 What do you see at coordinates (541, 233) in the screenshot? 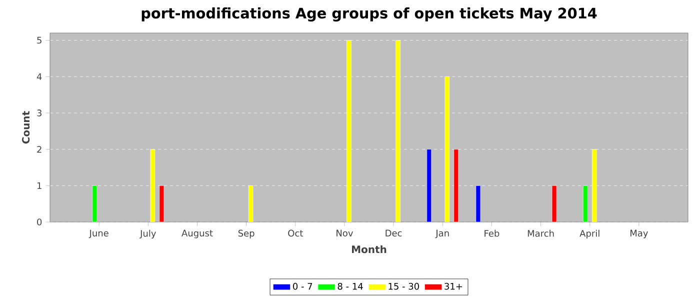
I see `x-tick-label: March` at bounding box center [541, 233].